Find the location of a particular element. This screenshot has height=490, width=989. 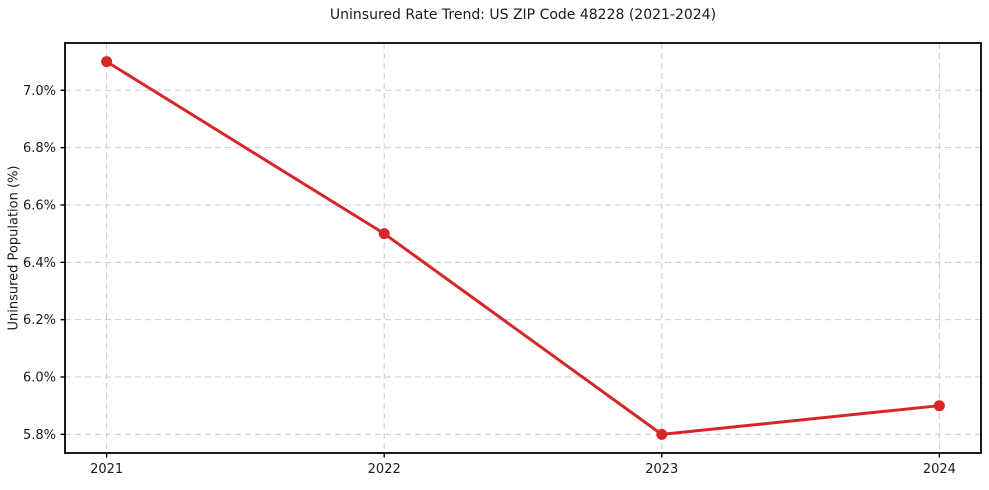

y-tick-label: 6.6% is located at coordinates (39, 205).